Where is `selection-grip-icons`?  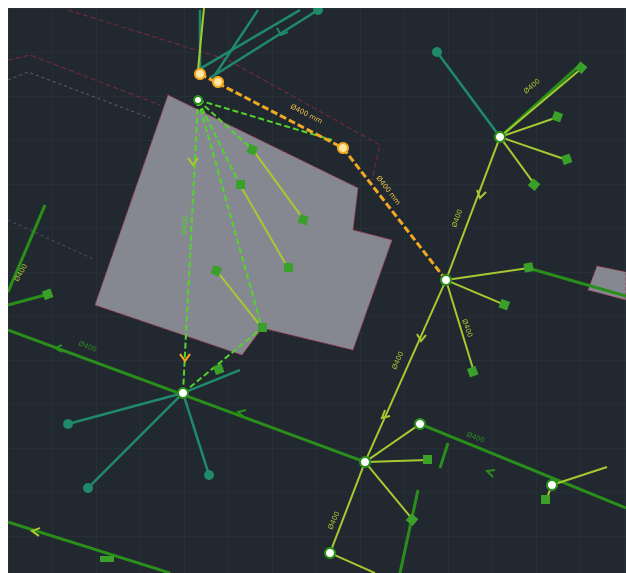 selection-grip-icons is located at coordinates (271, 111).